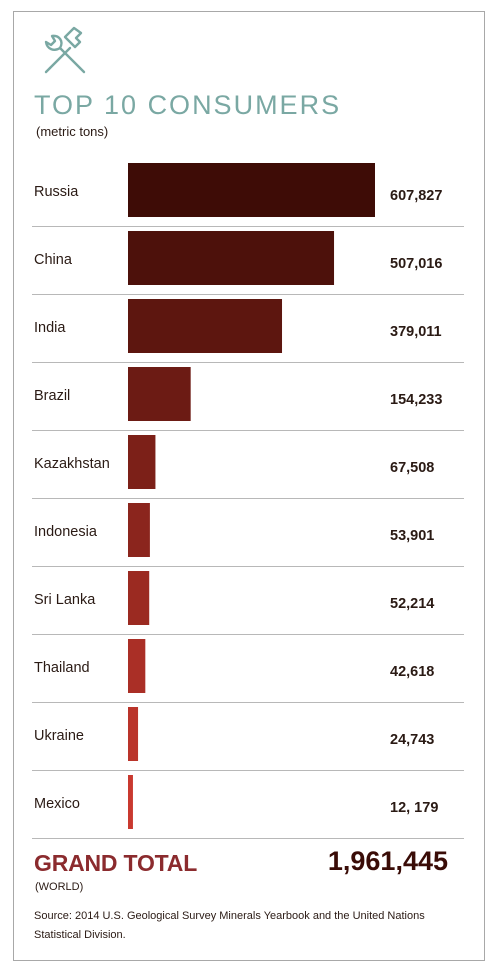  Describe the element at coordinates (412, 536) in the screenshot. I see `value-label: 53,901` at that location.